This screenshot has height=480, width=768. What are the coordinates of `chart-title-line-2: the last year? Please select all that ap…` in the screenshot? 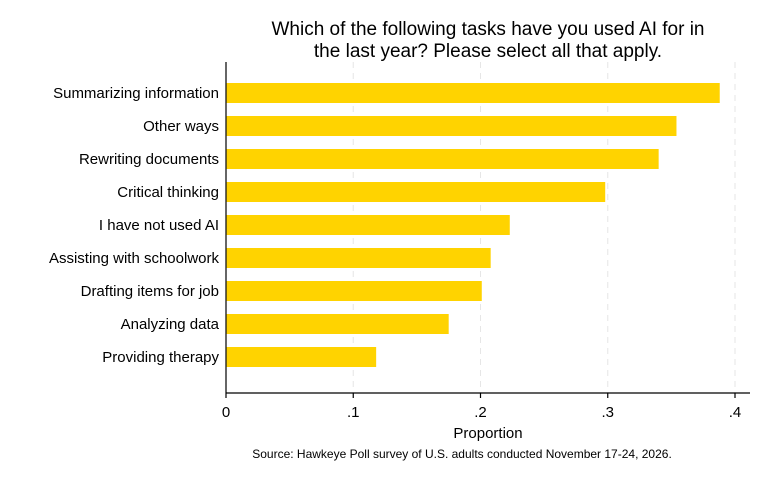 It's located at (488, 51).